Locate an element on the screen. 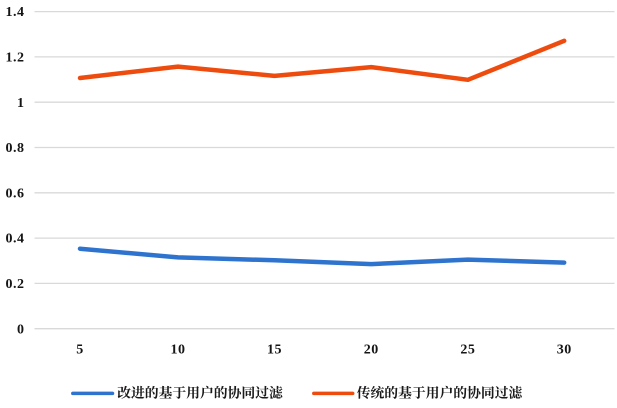  svg-text: 0 is located at coordinates (21, 329).